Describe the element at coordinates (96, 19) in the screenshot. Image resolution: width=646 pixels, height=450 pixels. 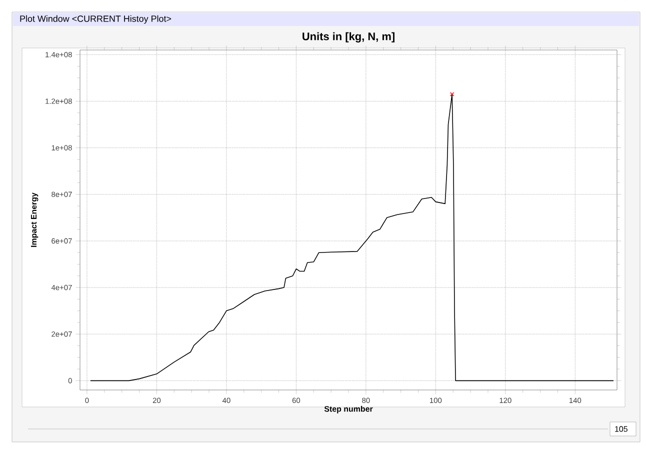
I see `text: Plot Window <CURRENT Histoy Plot>` at that location.